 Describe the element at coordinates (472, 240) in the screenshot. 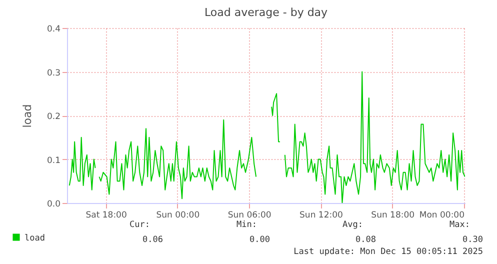

I see `text: 0.30` at that location.